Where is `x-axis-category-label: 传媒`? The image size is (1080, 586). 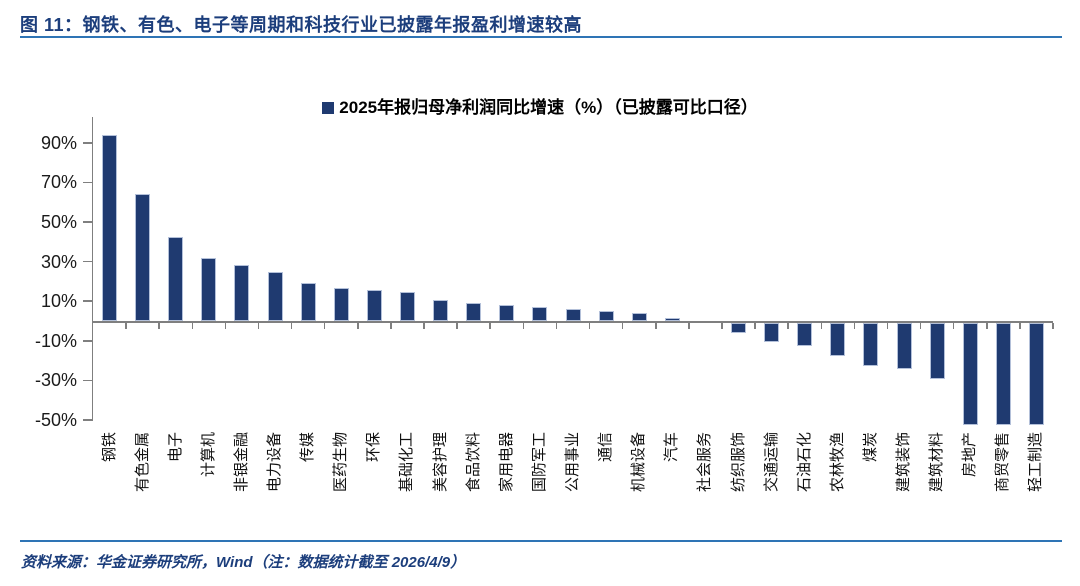
x-axis-category-label: 传媒 is located at coordinates (308, 447).